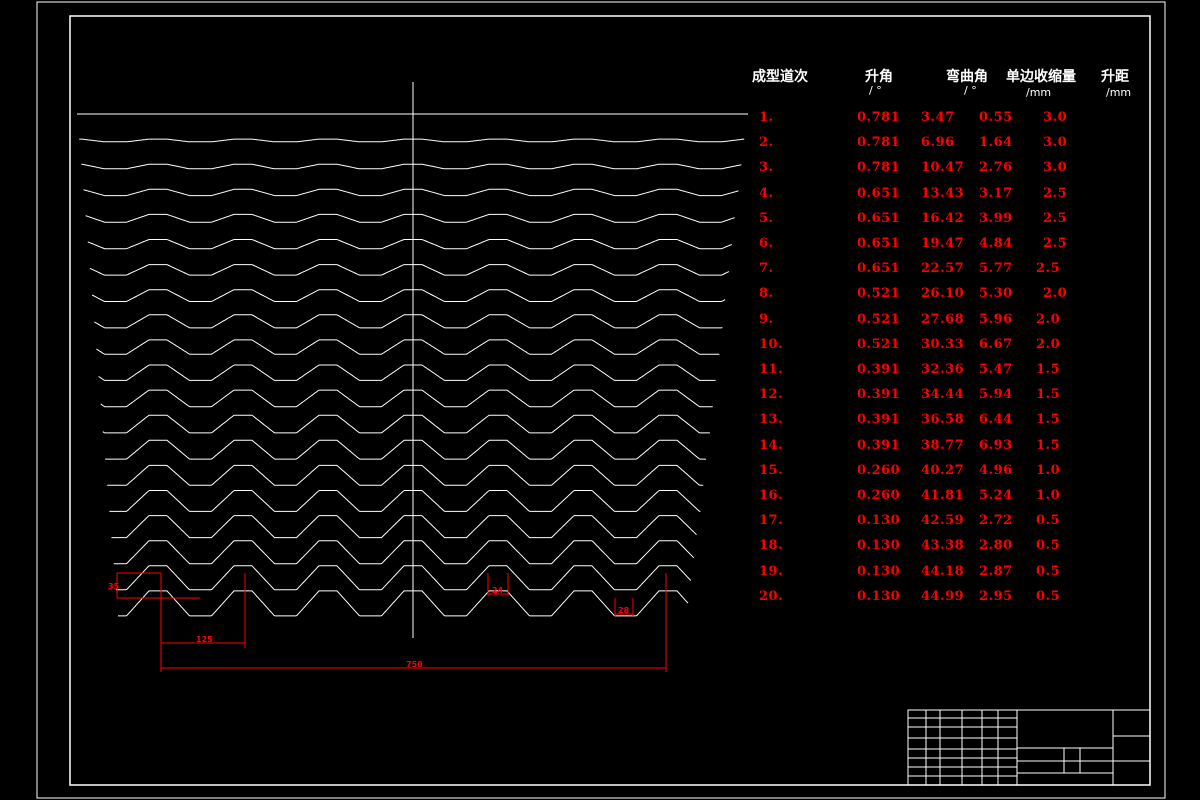 Image resolution: width=1200 pixels, height=800 pixels. I want to click on header-lift: 升距, so click(1115, 77).